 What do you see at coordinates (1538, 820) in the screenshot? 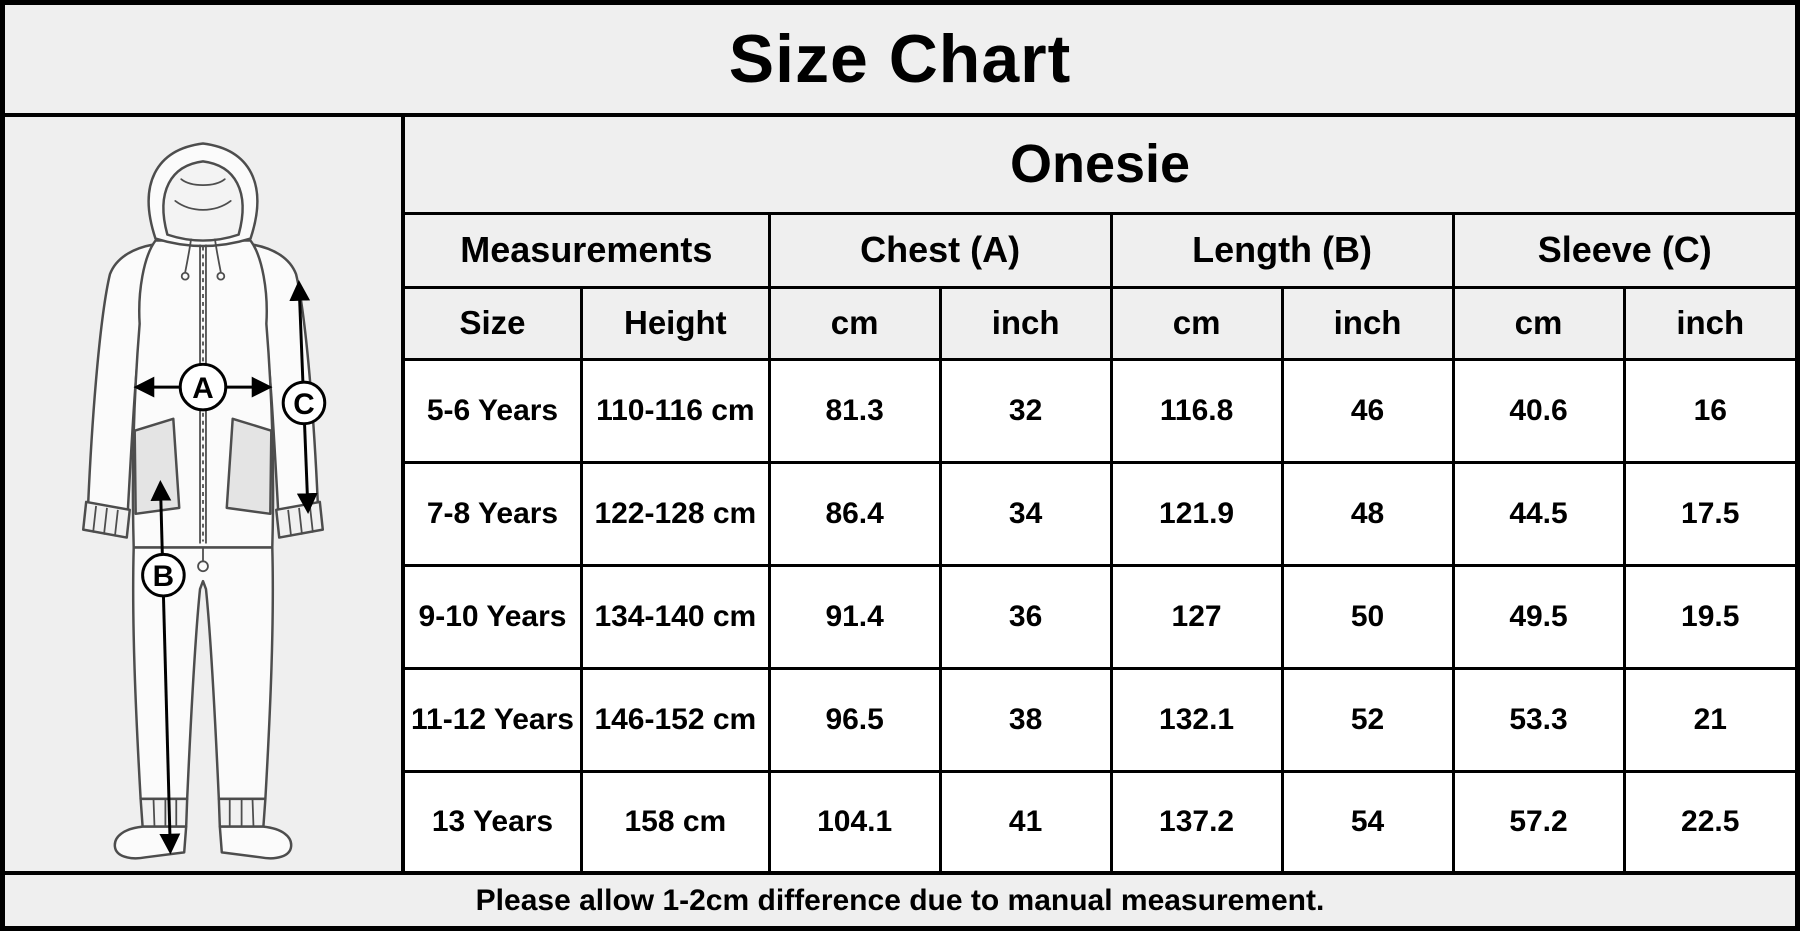
I see `cell-sleeve-cm: 57.2` at bounding box center [1538, 820].